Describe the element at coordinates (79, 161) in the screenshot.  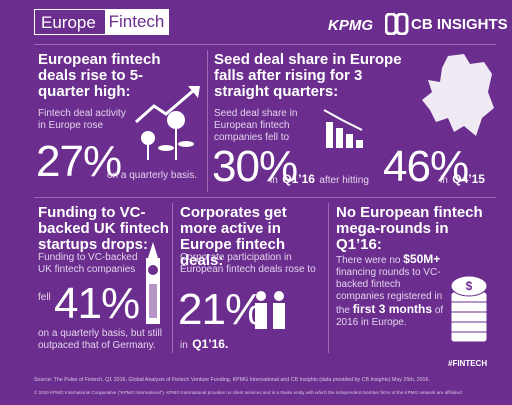
I see `big-figure: 27%` at that location.